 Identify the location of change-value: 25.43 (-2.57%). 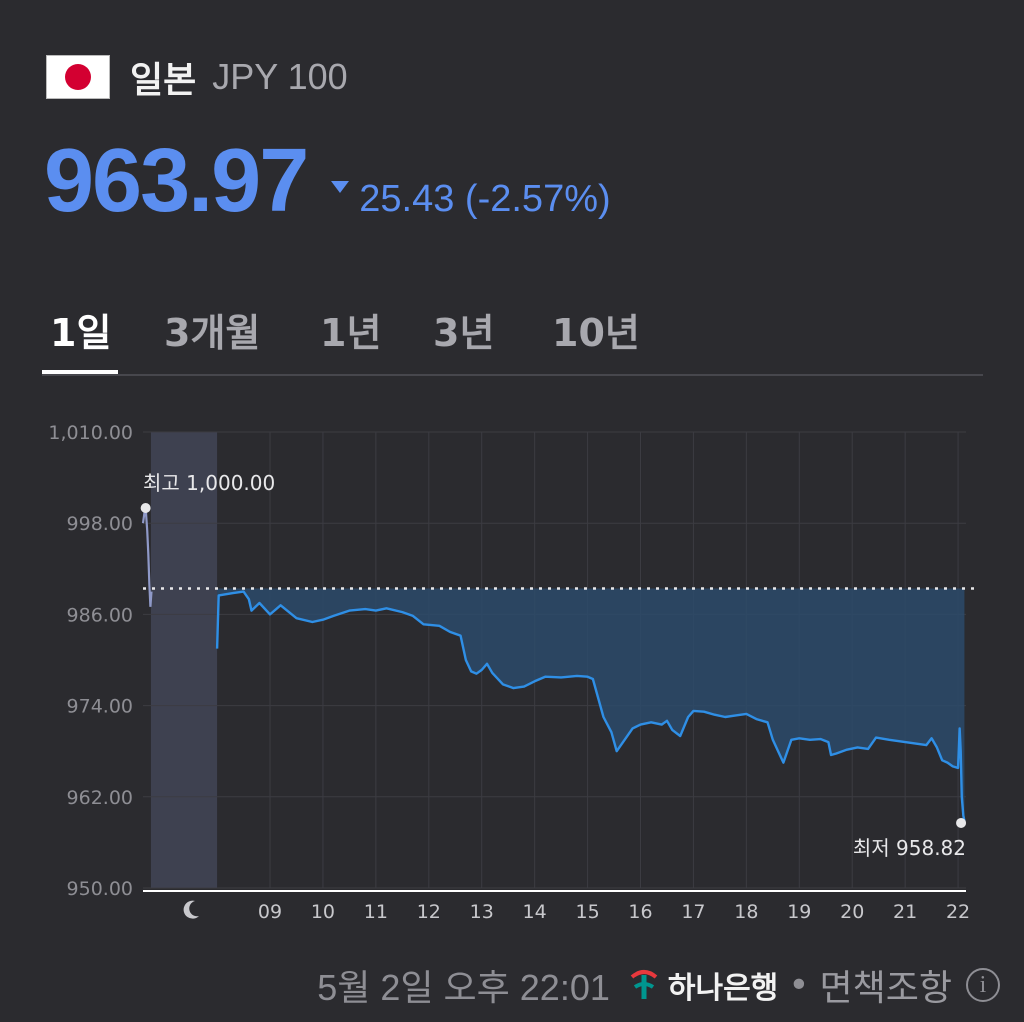
(485, 199).